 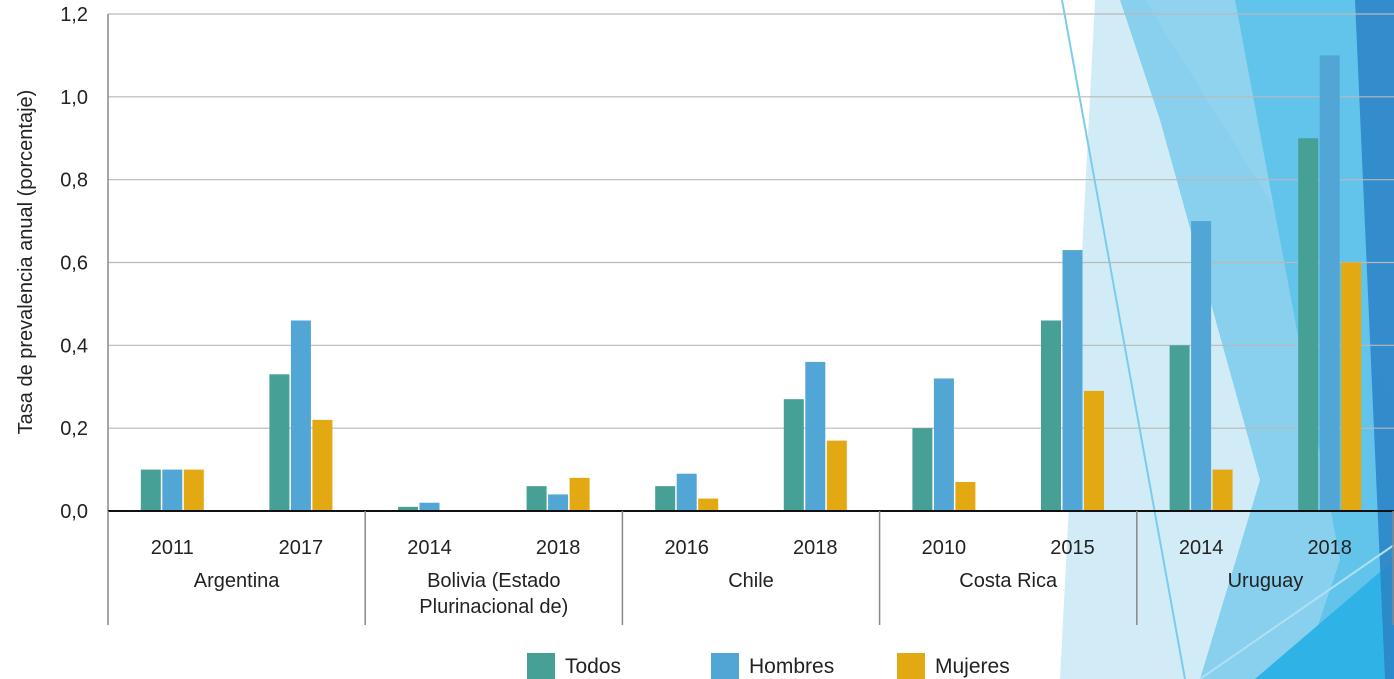 What do you see at coordinates (493, 607) in the screenshot?
I see `x-group-label: Plurinacional de)` at bounding box center [493, 607].